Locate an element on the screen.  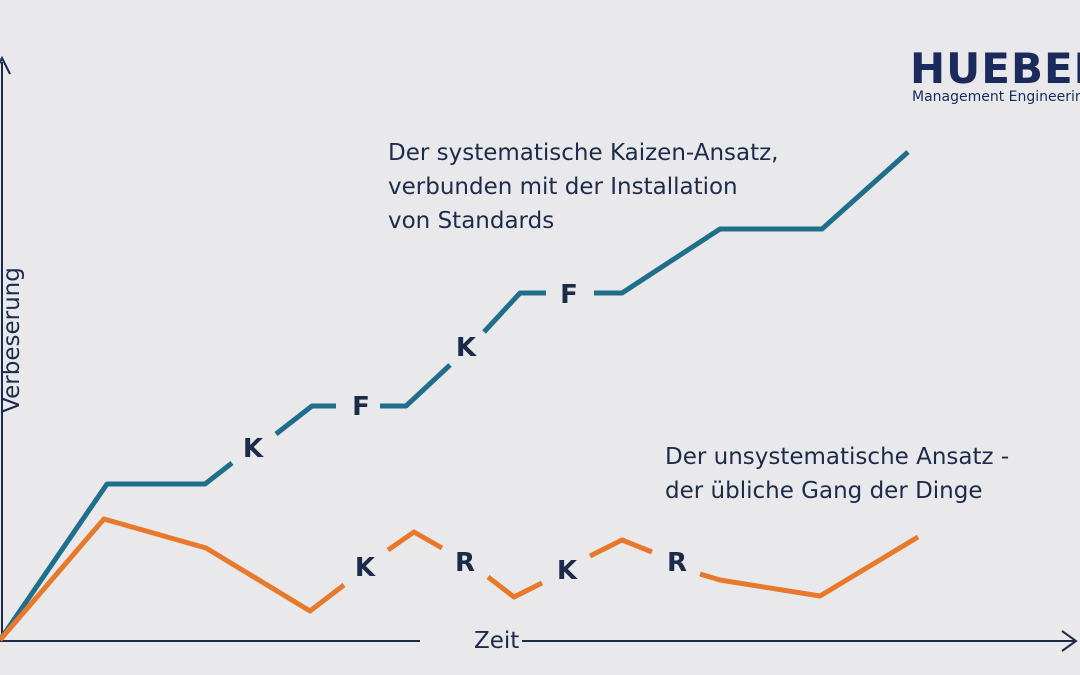
annotation-line: der übliche Gang der Dinge is located at coordinates (824, 491).